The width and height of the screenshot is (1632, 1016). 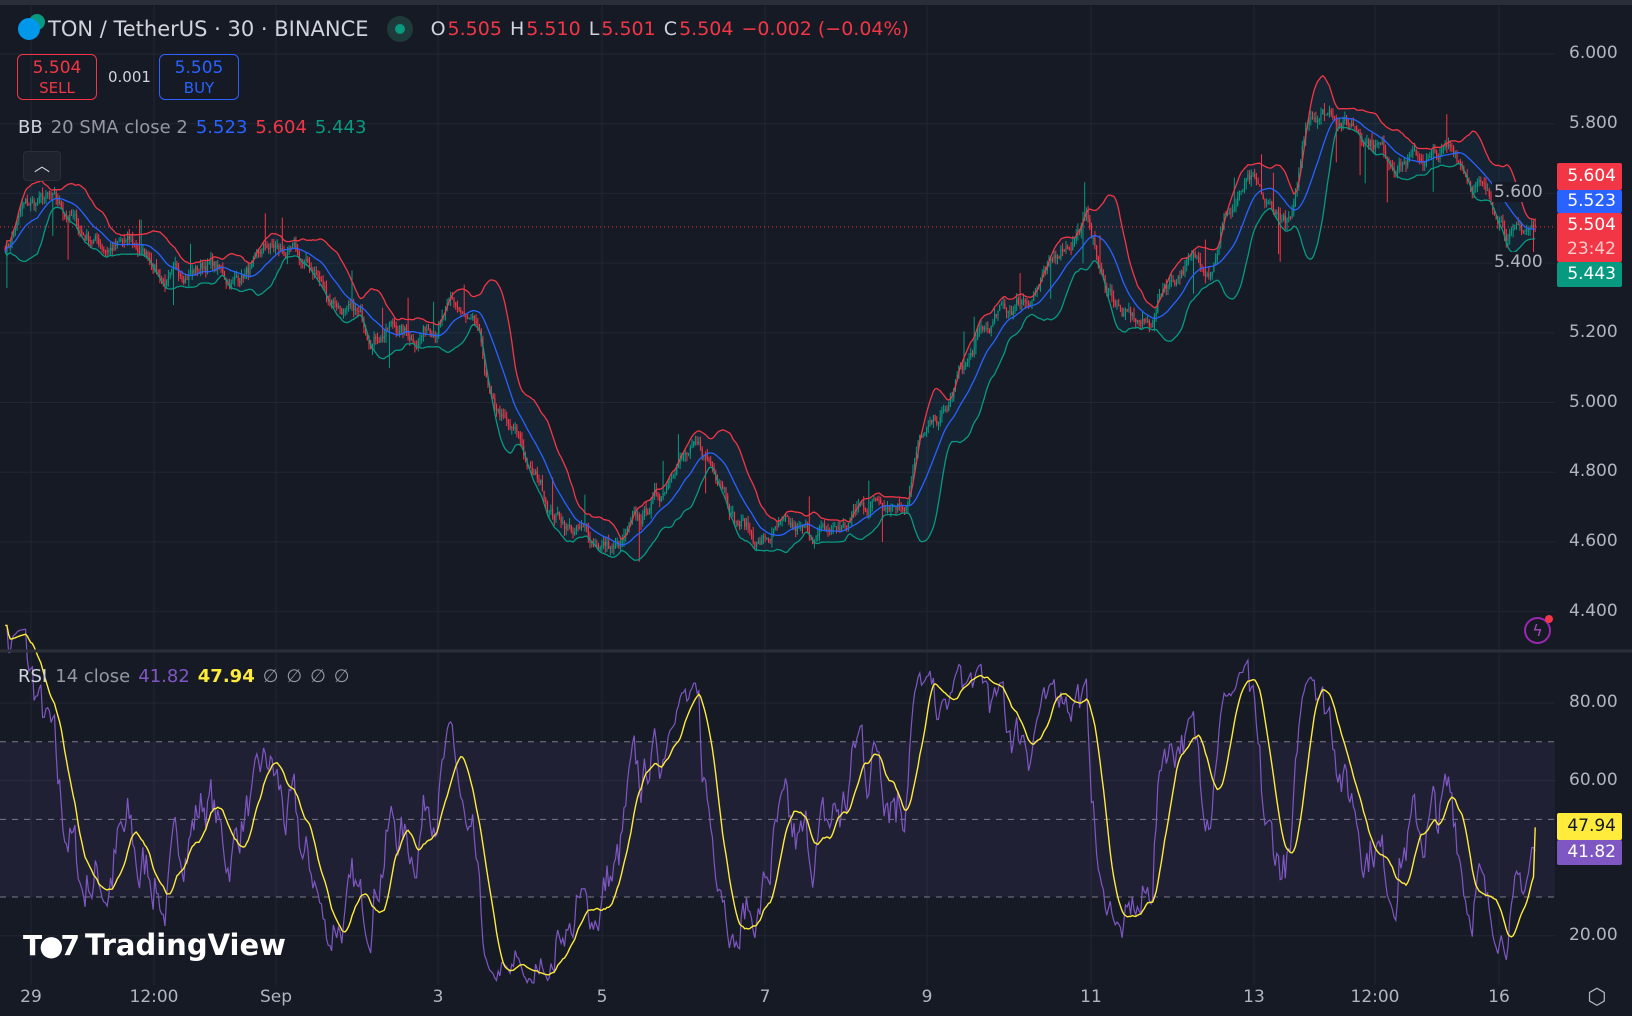 I want to click on settings-button: ⬡, so click(x=1597, y=998).